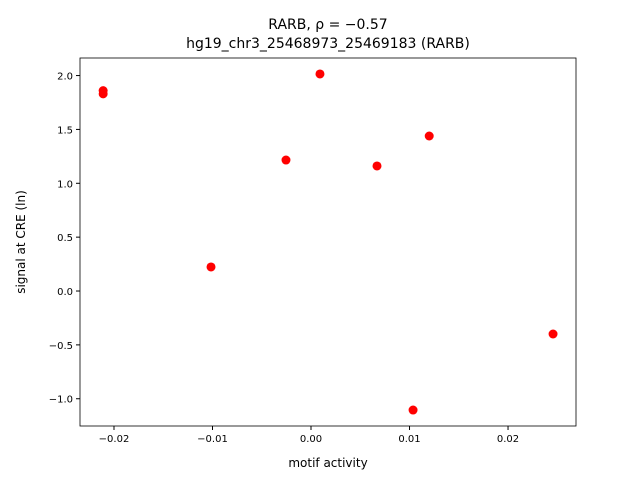 This screenshot has height=480, width=640. Describe the element at coordinates (65, 184) in the screenshot. I see `y-tick-label: 1.0` at that location.